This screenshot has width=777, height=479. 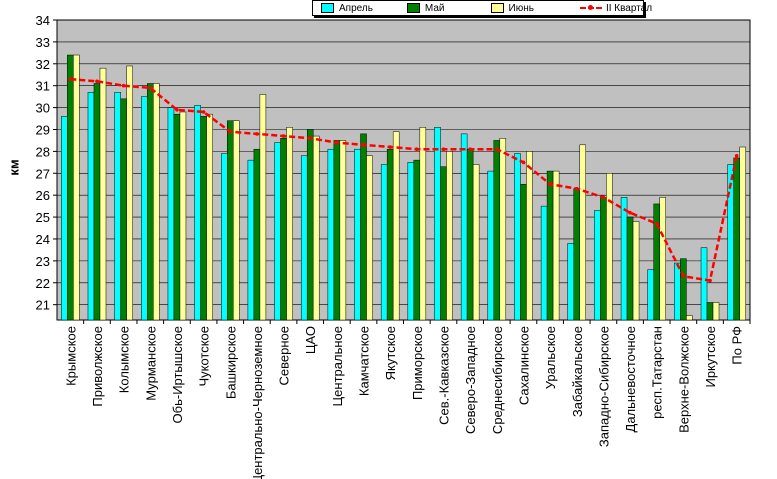 What do you see at coordinates (590, 7) in the screenshot?
I see `legend-line-quarter` at bounding box center [590, 7].